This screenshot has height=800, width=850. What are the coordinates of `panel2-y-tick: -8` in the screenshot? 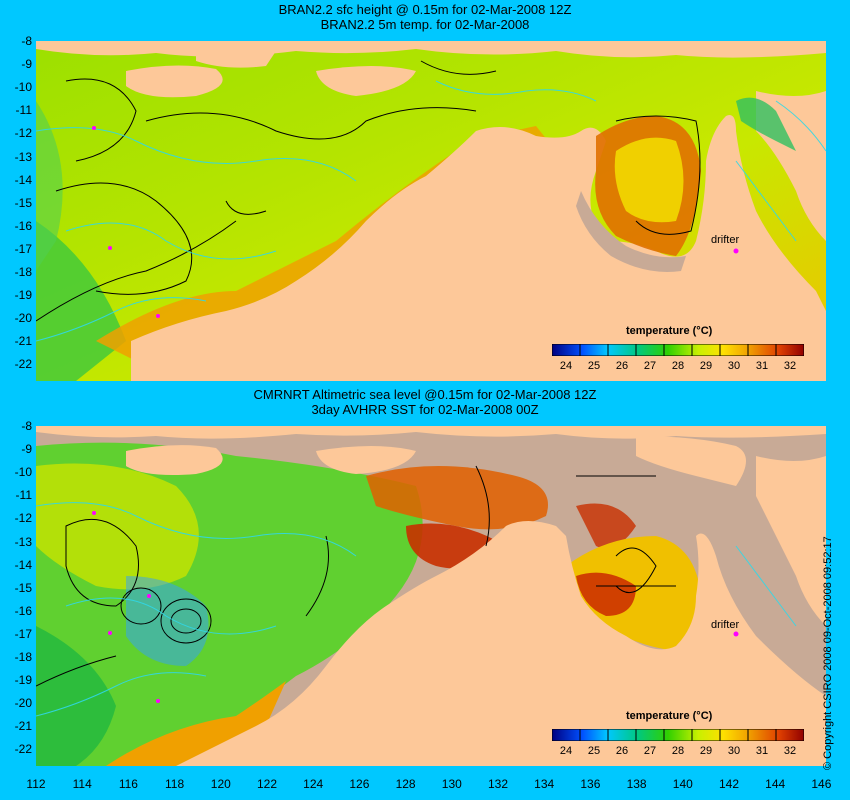 It's located at (26, 426).